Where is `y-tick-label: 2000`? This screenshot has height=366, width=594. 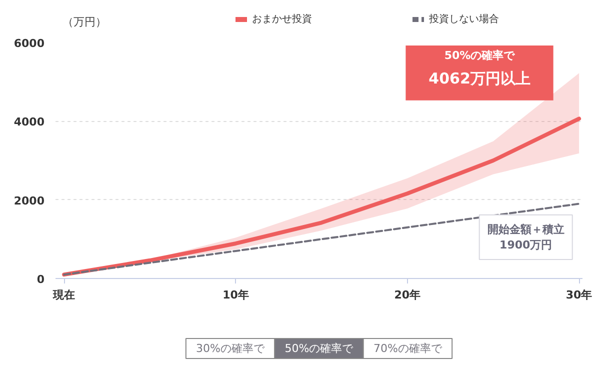
y-tick-label: 2000 is located at coordinates (29, 201).